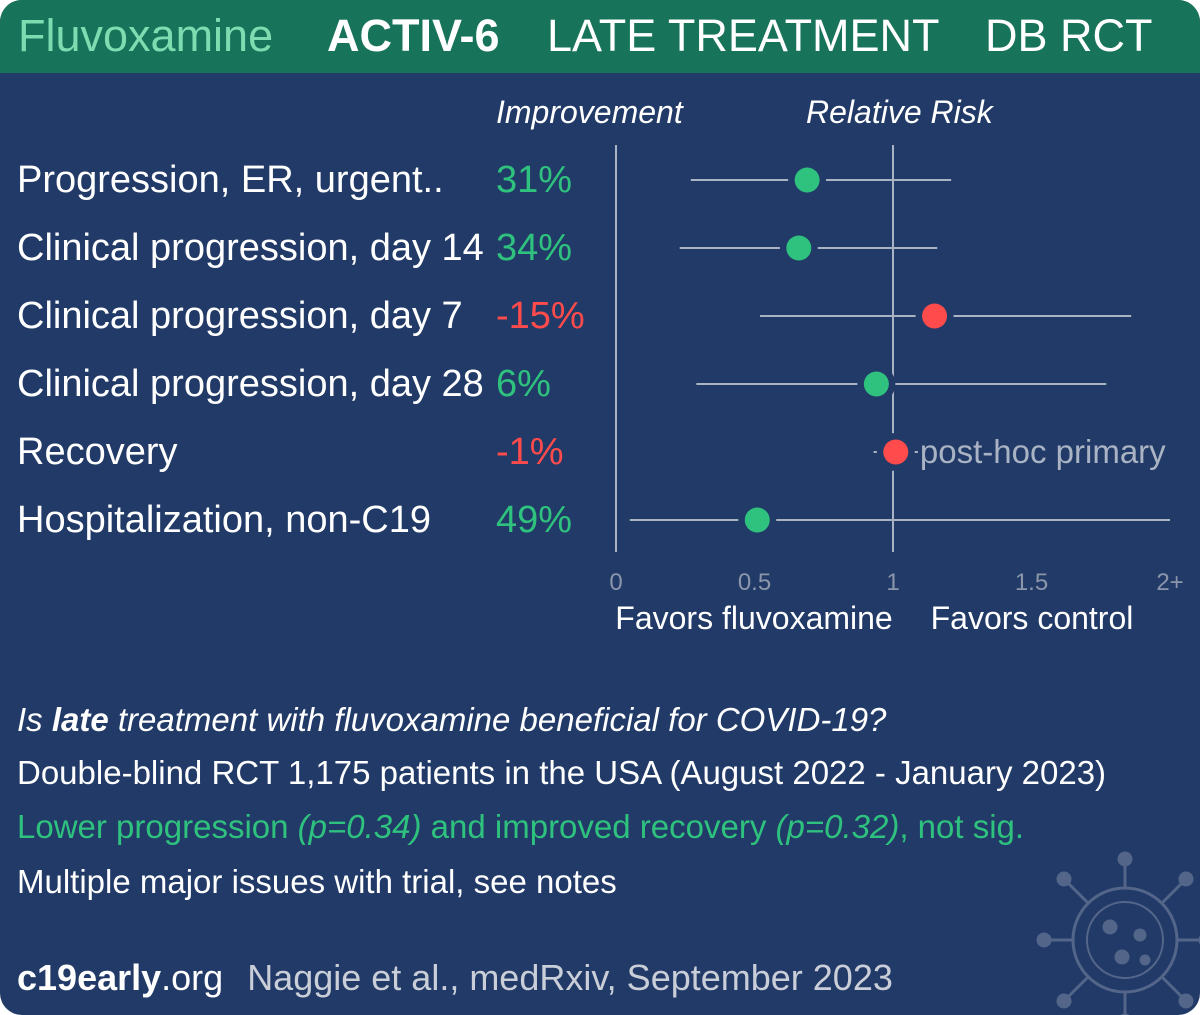 The image size is (1200, 1015). Describe the element at coordinates (753, 618) in the screenshot. I see `favors-fluvoxamine-label: Favors fluvoxamine` at that location.